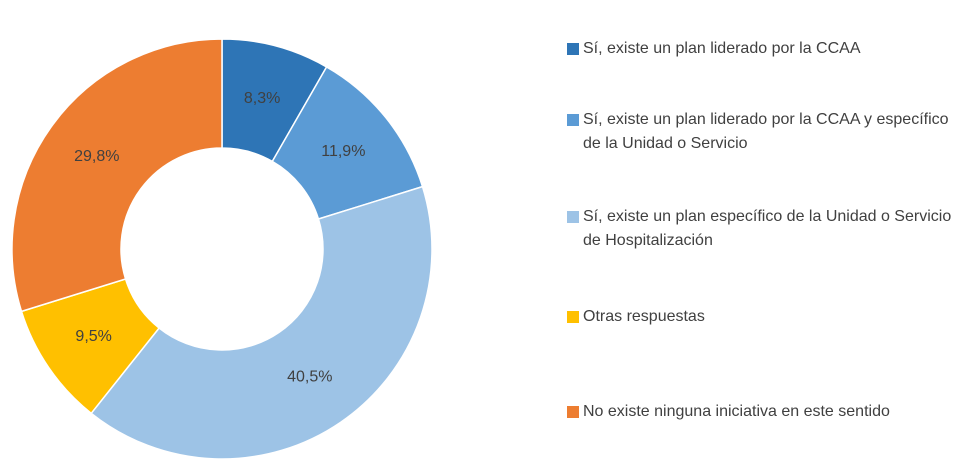 The height and width of the screenshot is (460, 961). What do you see at coordinates (262, 98) in the screenshot?
I see `data-label: 8,3%` at bounding box center [262, 98].